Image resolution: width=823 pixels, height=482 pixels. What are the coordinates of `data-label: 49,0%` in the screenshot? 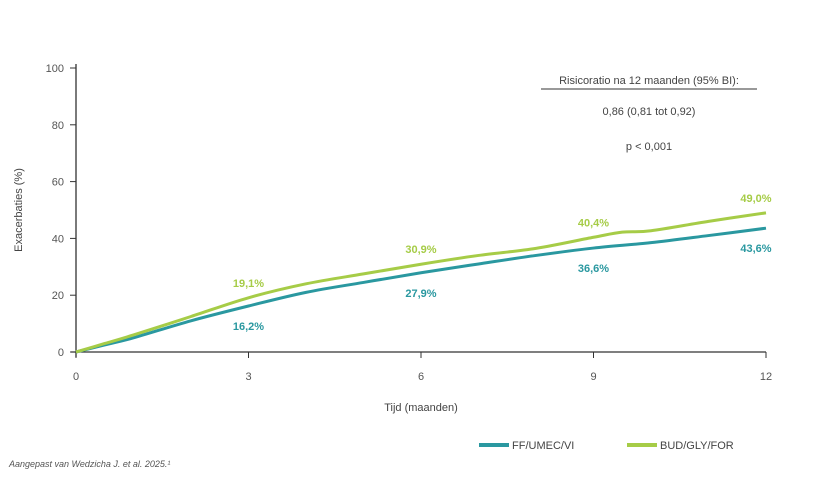 It's located at (755, 199).